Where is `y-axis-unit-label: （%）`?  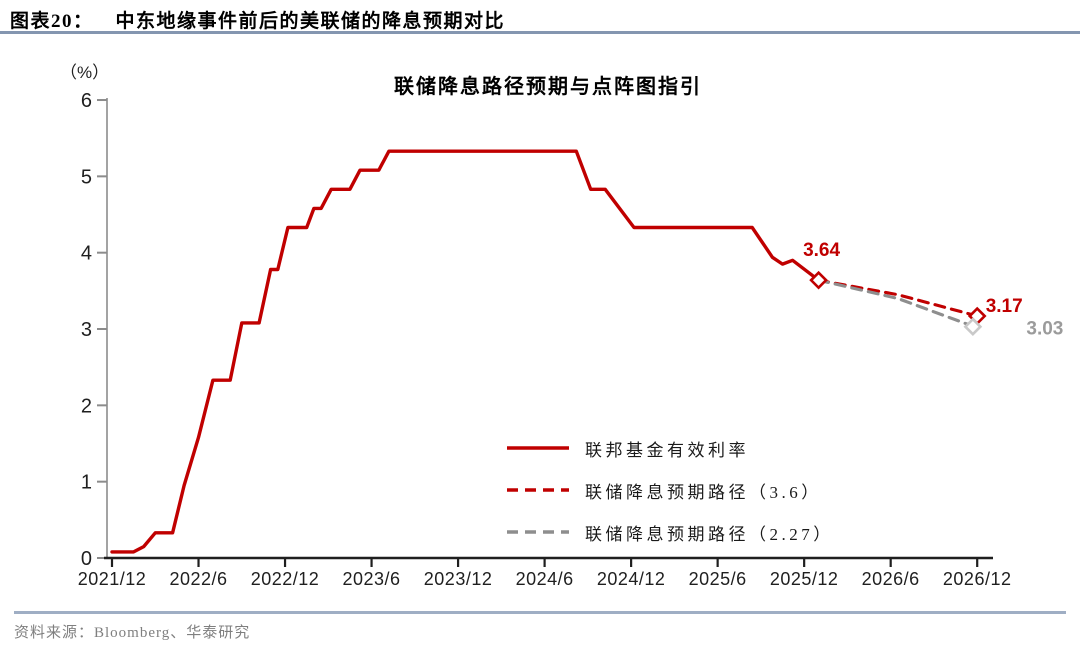
y-axis-unit-label: （%） is located at coordinates (85, 72).